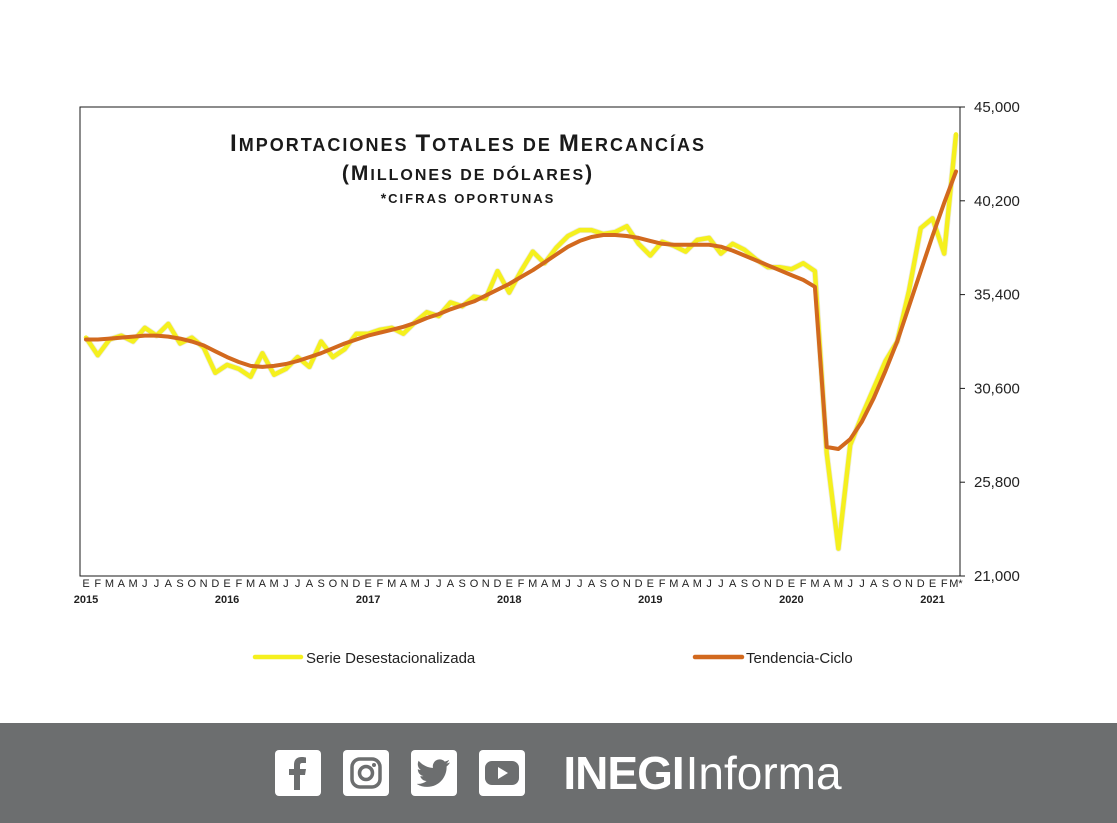 The height and width of the screenshot is (823, 1117). What do you see at coordinates (298, 773) in the screenshot?
I see `facebook-icon` at bounding box center [298, 773].